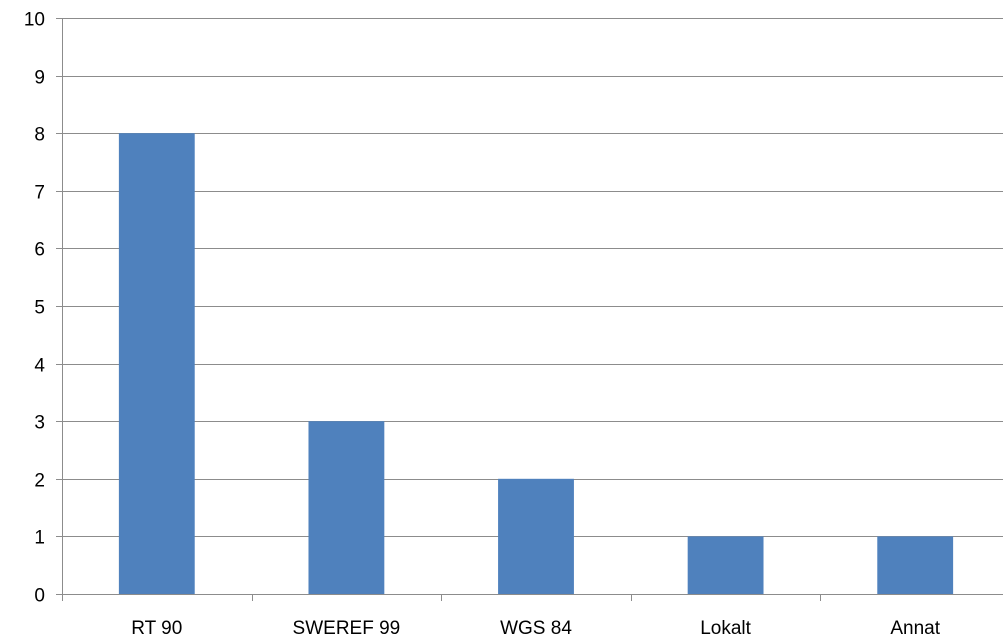 Image resolution: width=1003 pixels, height=639 pixels. I want to click on y-axis-tick-labels: 0 1 2 3 4 5 6 7 8 9 10, so click(35, 308).